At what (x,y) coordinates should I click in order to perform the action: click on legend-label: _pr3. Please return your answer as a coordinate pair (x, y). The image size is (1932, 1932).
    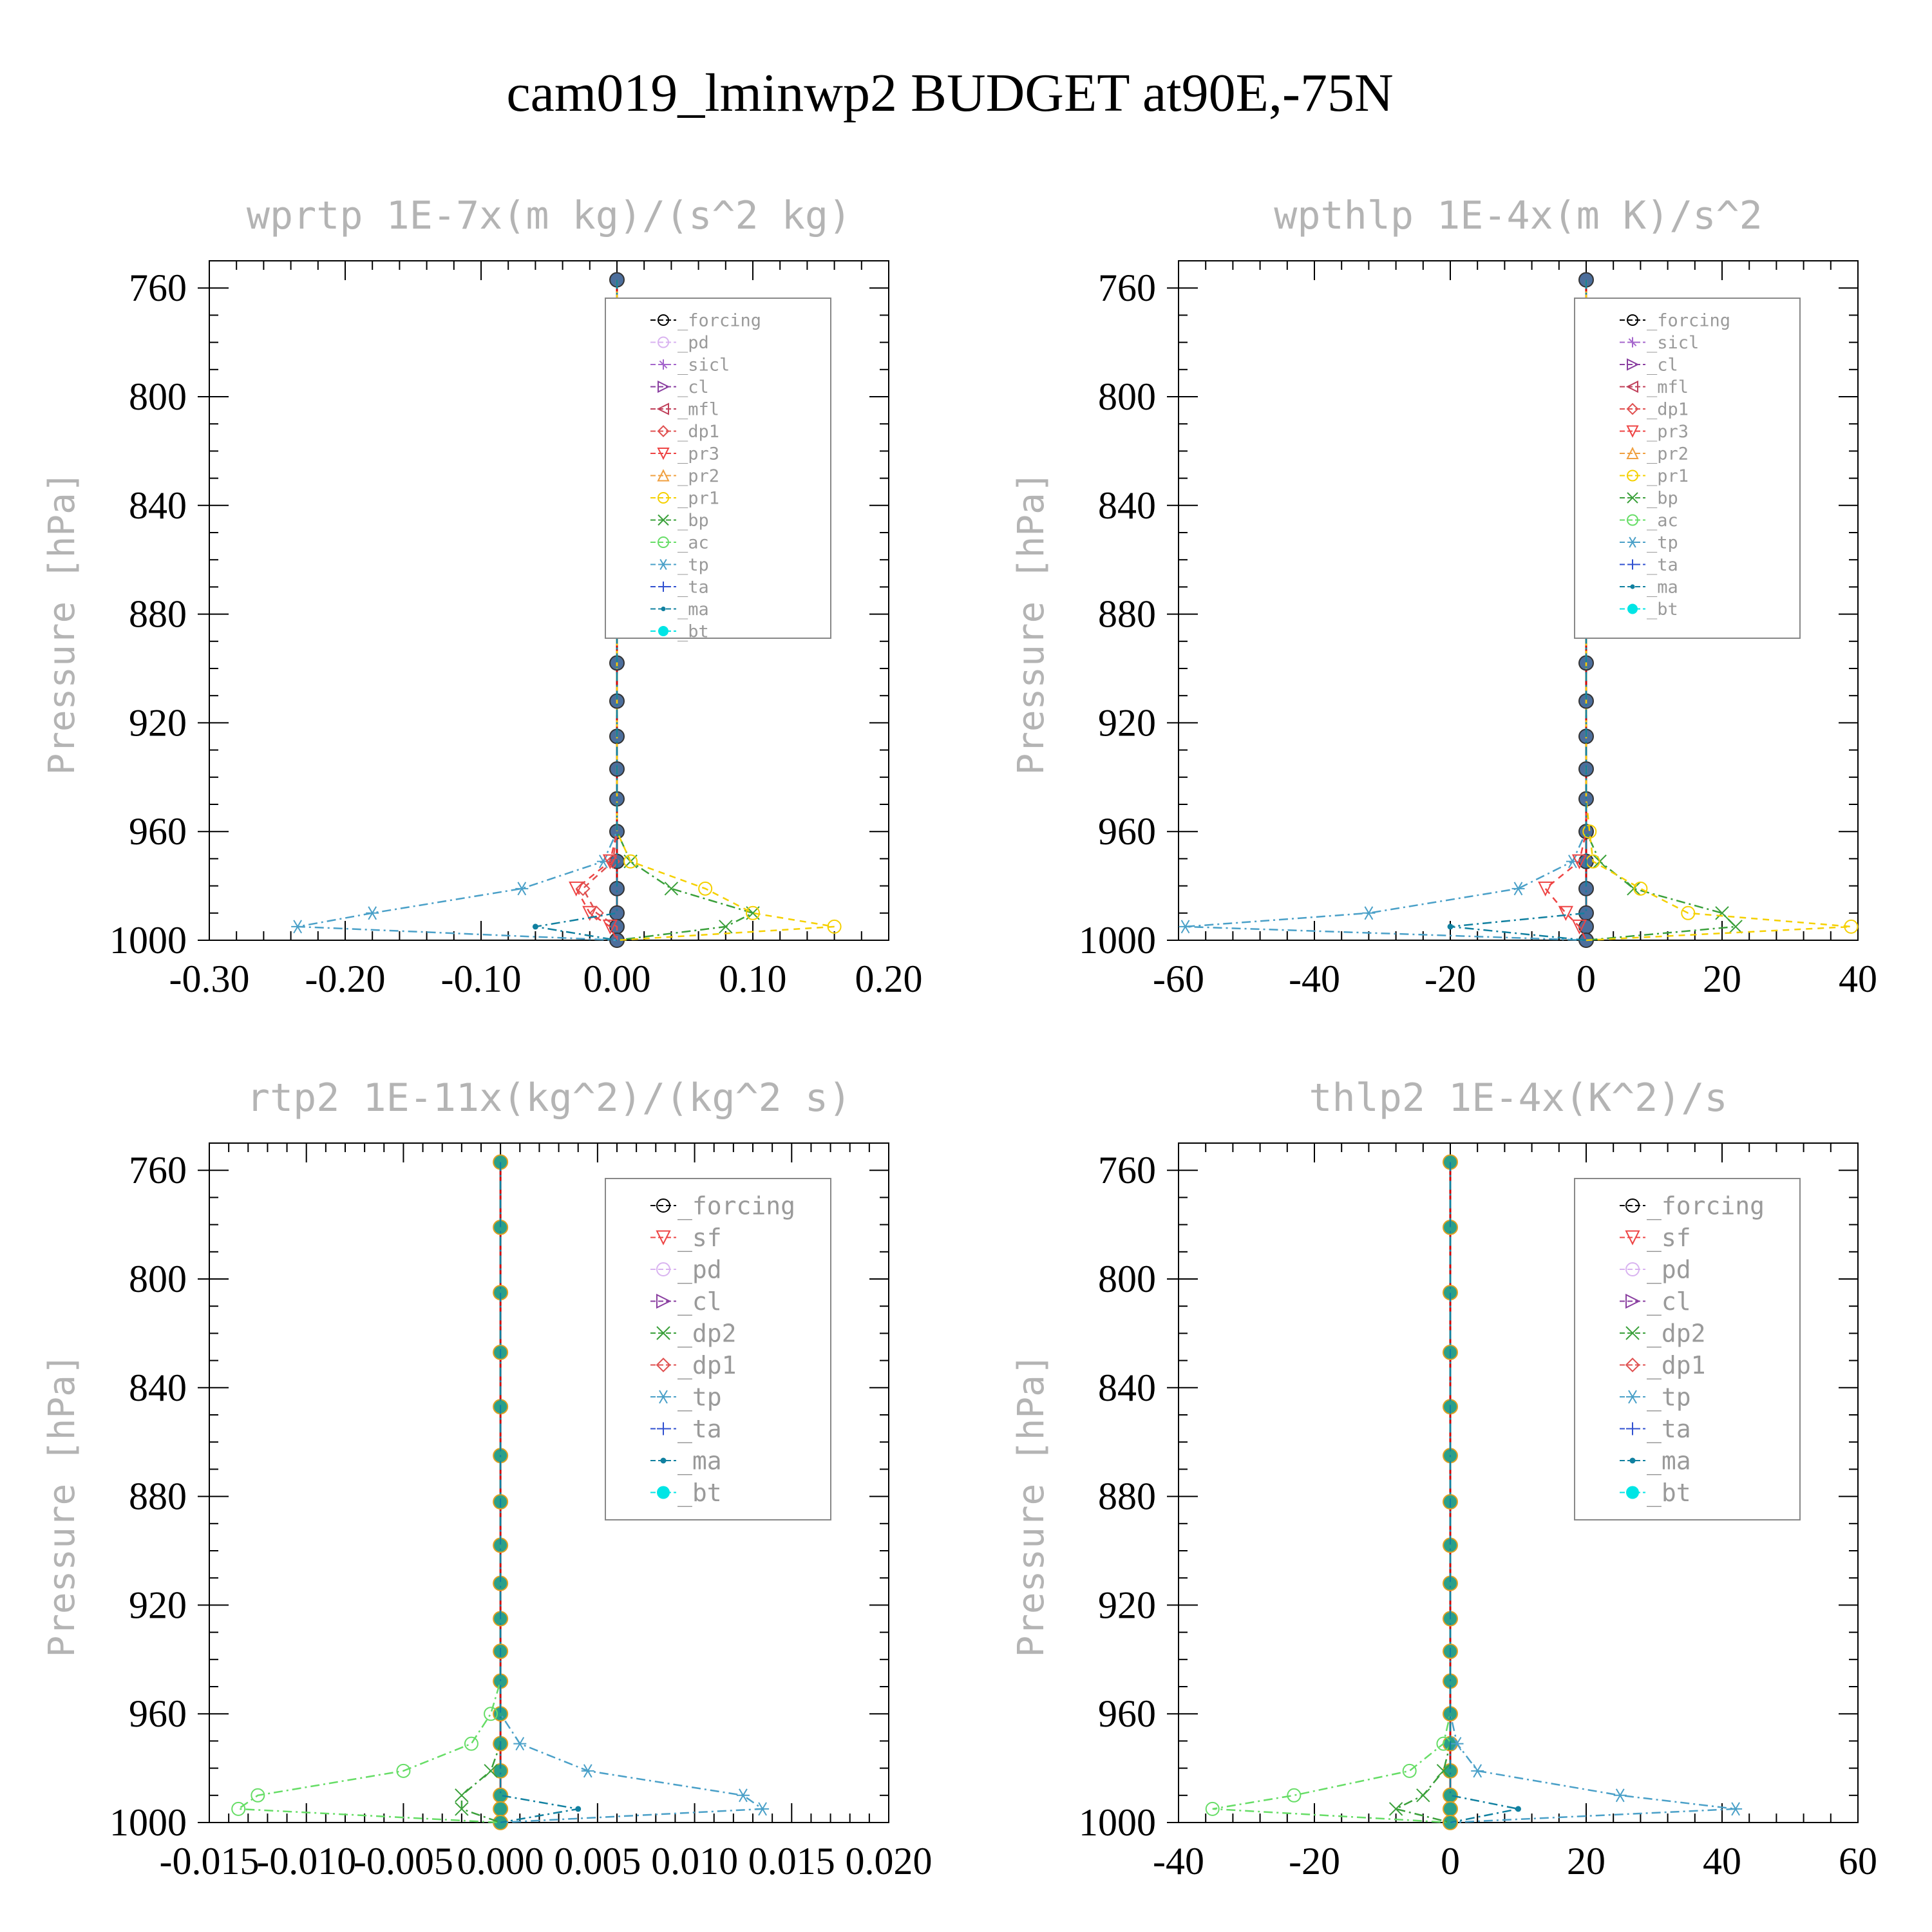
    Looking at the image, I should click on (698, 454).